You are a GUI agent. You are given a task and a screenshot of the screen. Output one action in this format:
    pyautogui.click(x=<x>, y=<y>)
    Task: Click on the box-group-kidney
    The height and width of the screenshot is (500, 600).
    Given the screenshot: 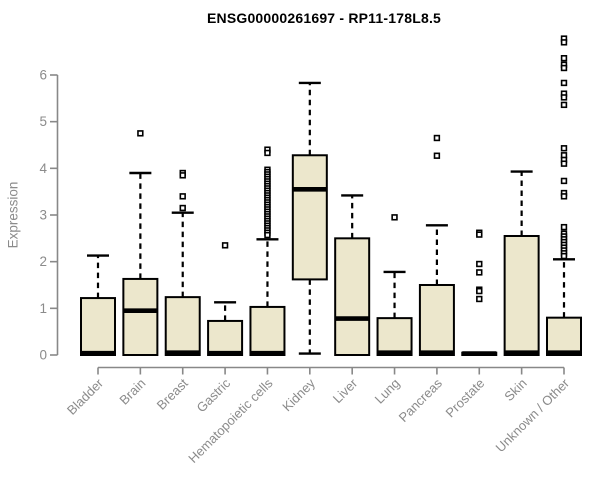 What is the action you would take?
    pyautogui.click(x=309, y=218)
    